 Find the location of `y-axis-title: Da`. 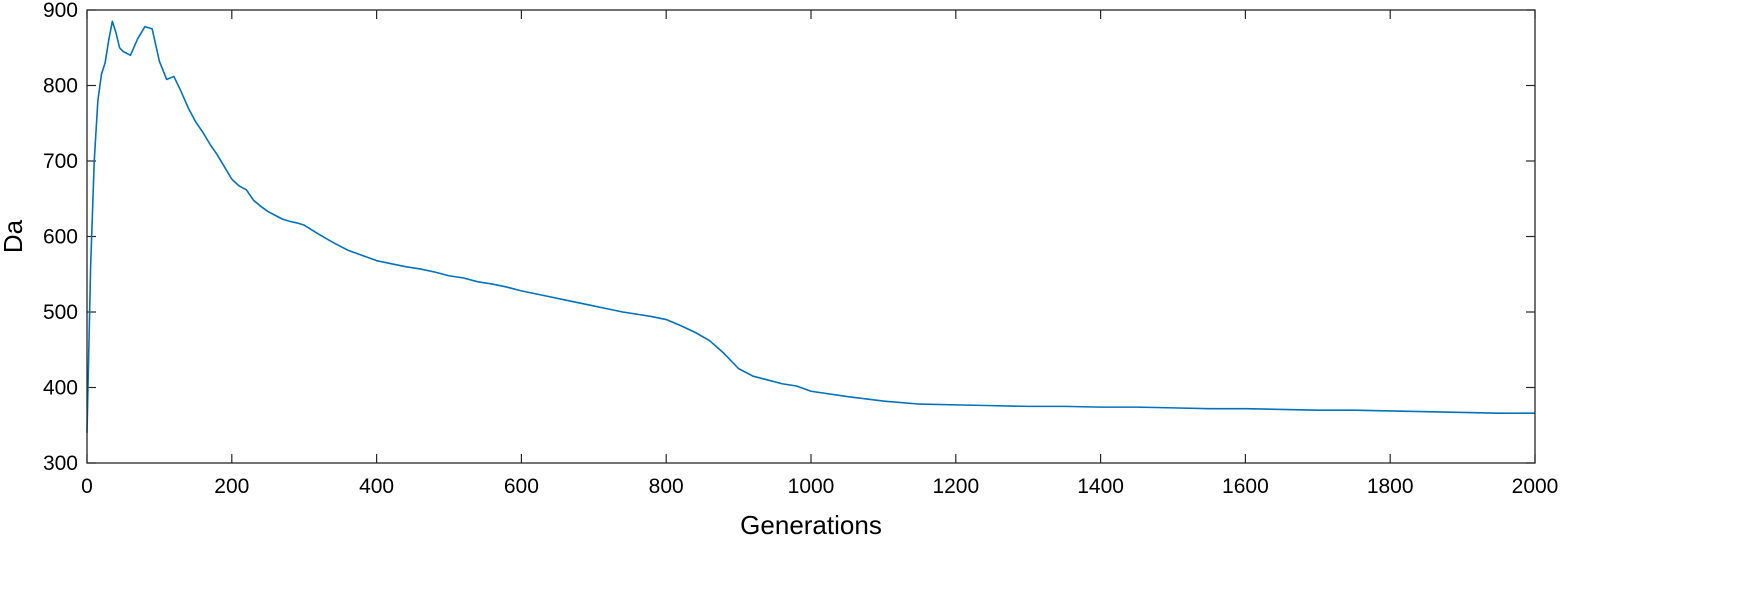

y-axis-title: Da is located at coordinates (14, 236).